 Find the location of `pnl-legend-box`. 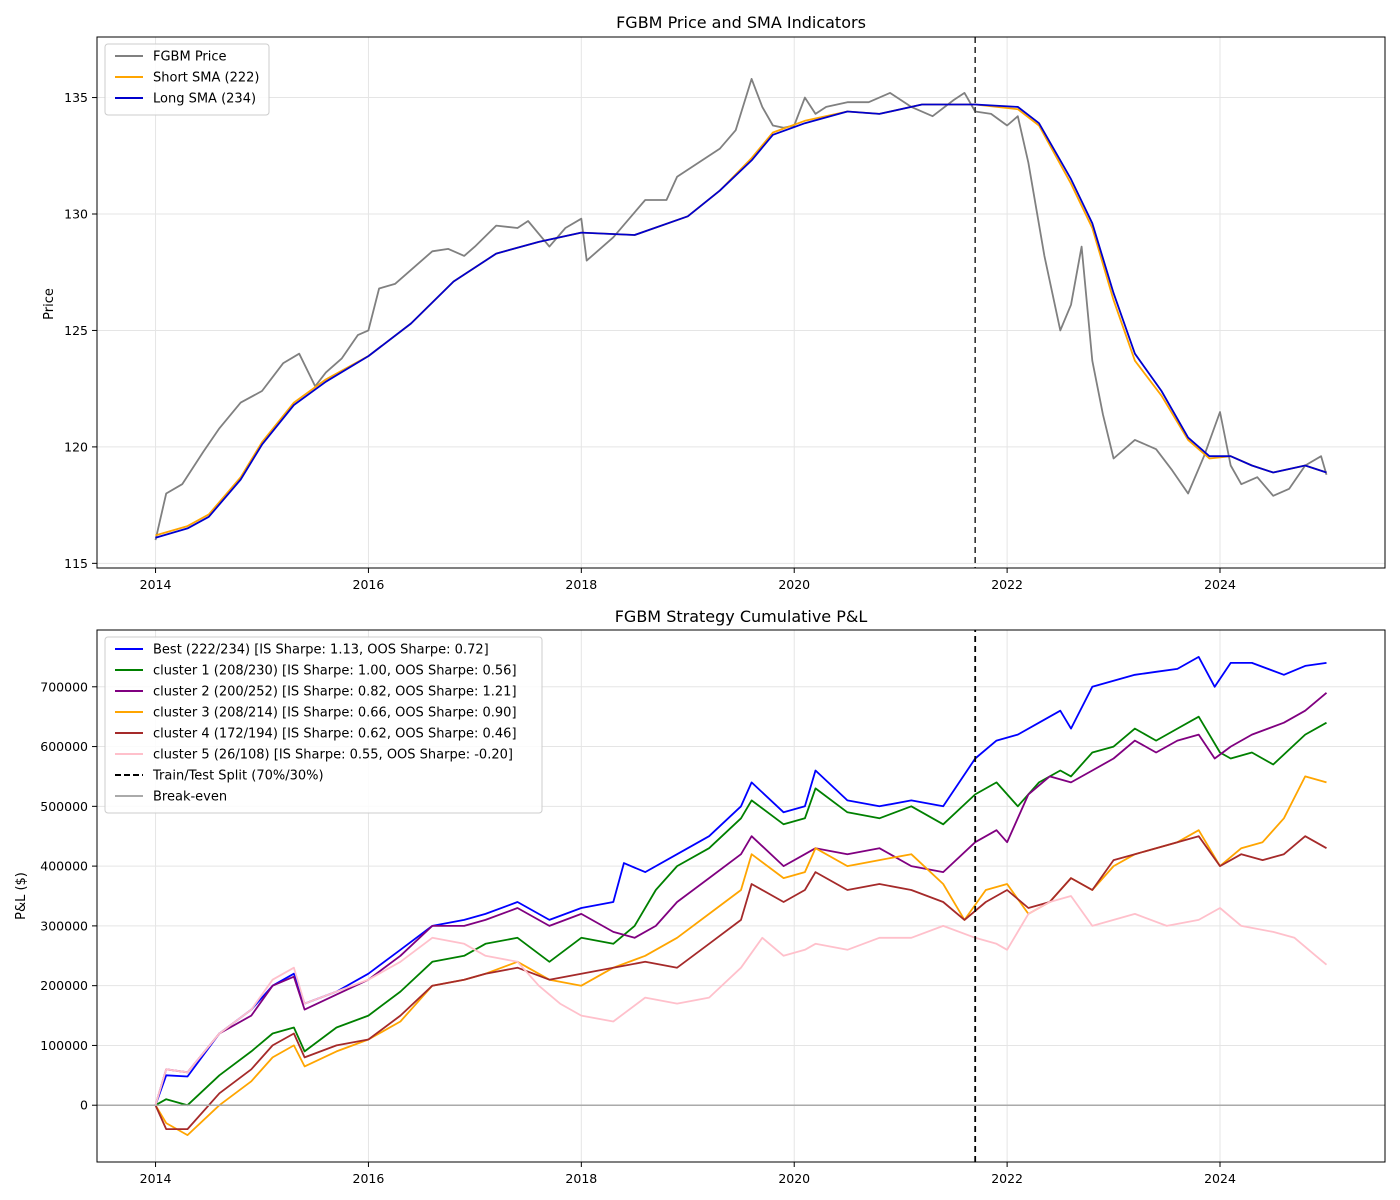

pnl-legend-box is located at coordinates (323, 725).